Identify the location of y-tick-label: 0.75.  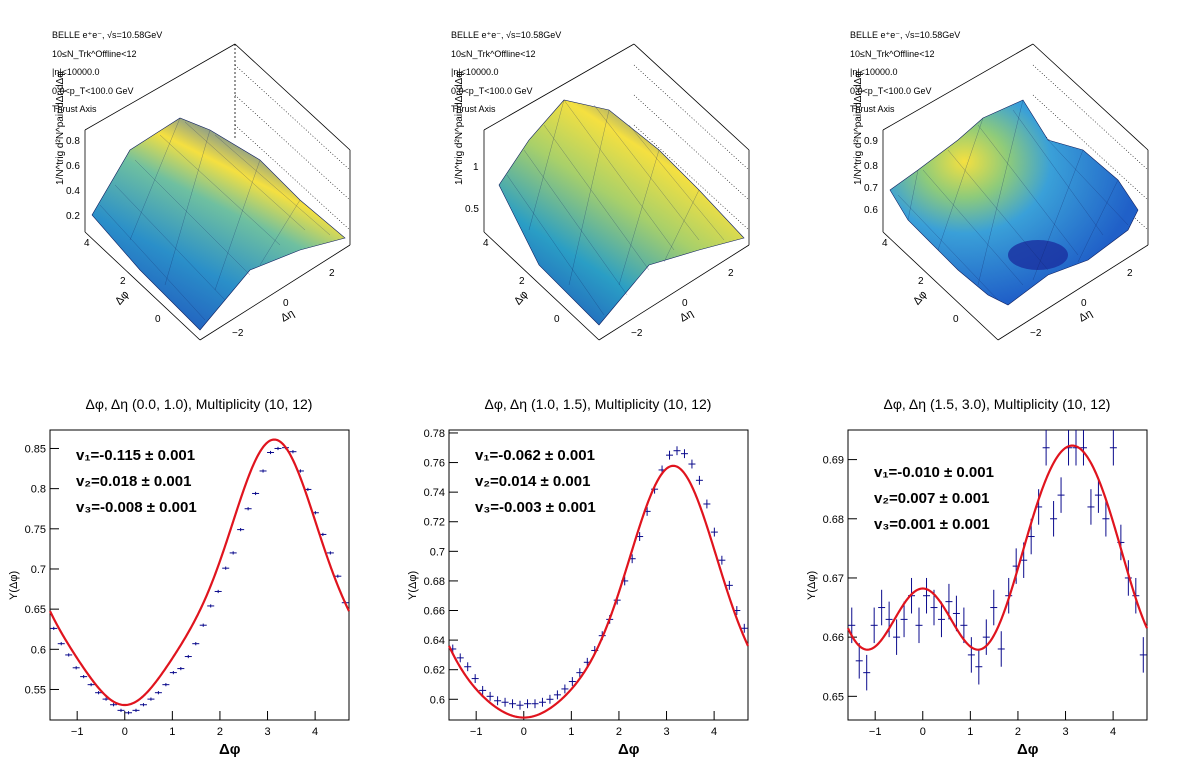
(35, 530).